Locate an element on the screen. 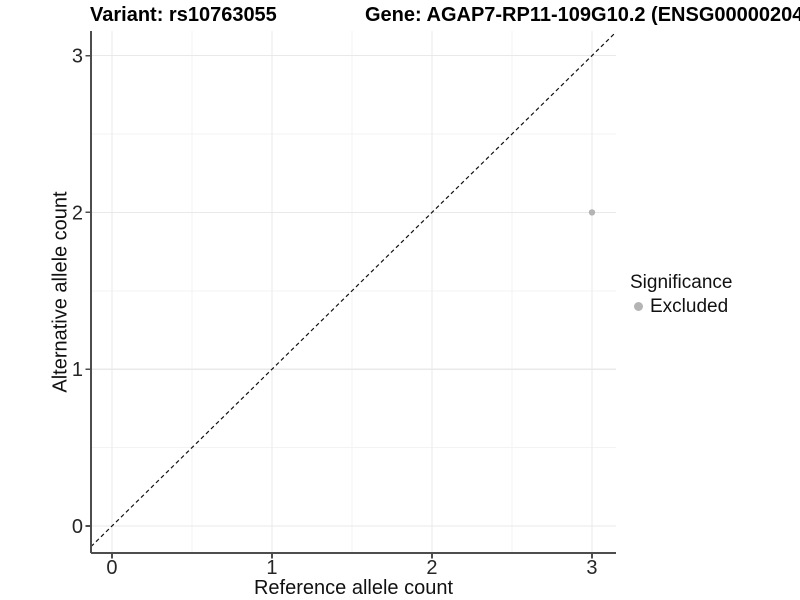  x-tick-label: 3 is located at coordinates (591, 568).